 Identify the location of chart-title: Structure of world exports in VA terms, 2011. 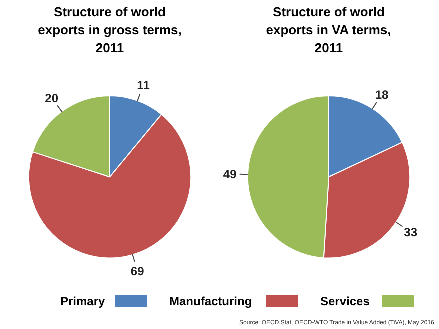
(329, 30).